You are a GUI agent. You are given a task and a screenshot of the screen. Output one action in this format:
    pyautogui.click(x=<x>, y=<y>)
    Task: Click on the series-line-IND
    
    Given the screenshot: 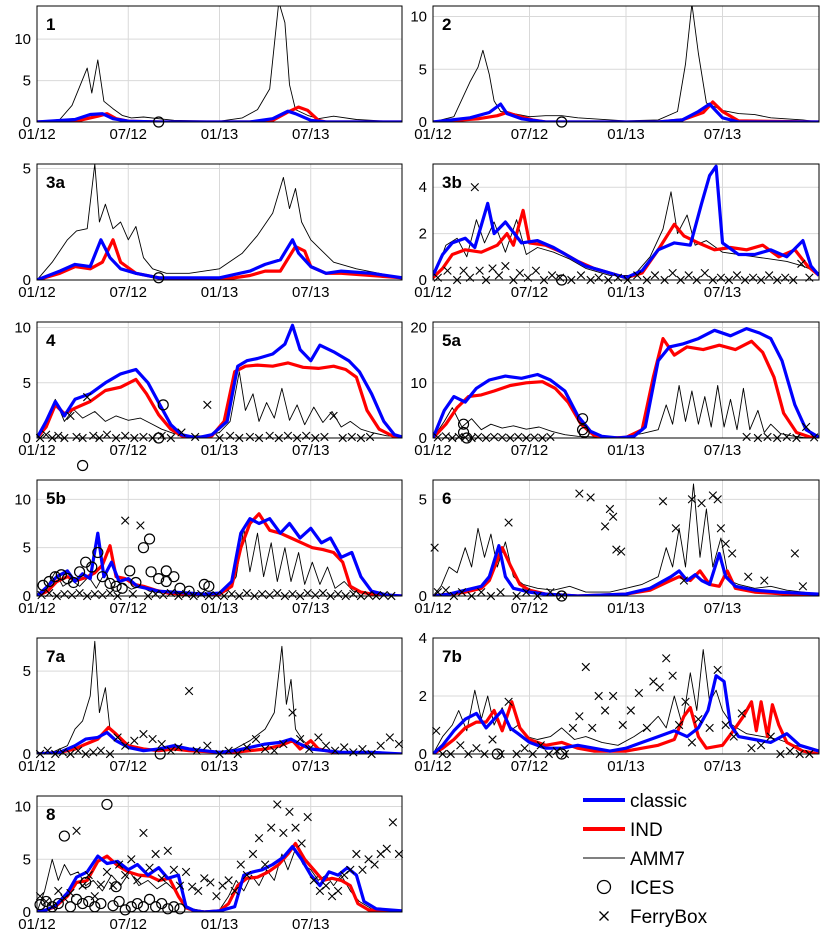 What is the action you would take?
    pyautogui.click(x=626, y=727)
    